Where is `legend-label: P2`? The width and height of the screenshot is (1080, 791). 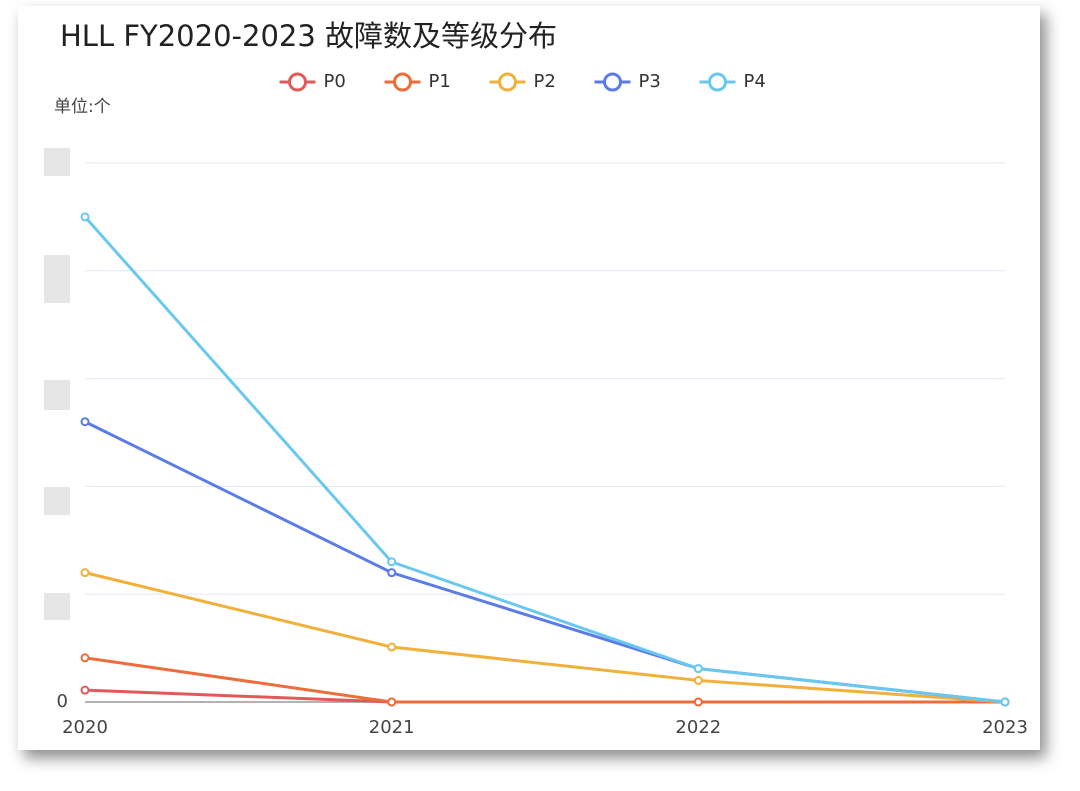 legend-label: P2 is located at coordinates (545, 81).